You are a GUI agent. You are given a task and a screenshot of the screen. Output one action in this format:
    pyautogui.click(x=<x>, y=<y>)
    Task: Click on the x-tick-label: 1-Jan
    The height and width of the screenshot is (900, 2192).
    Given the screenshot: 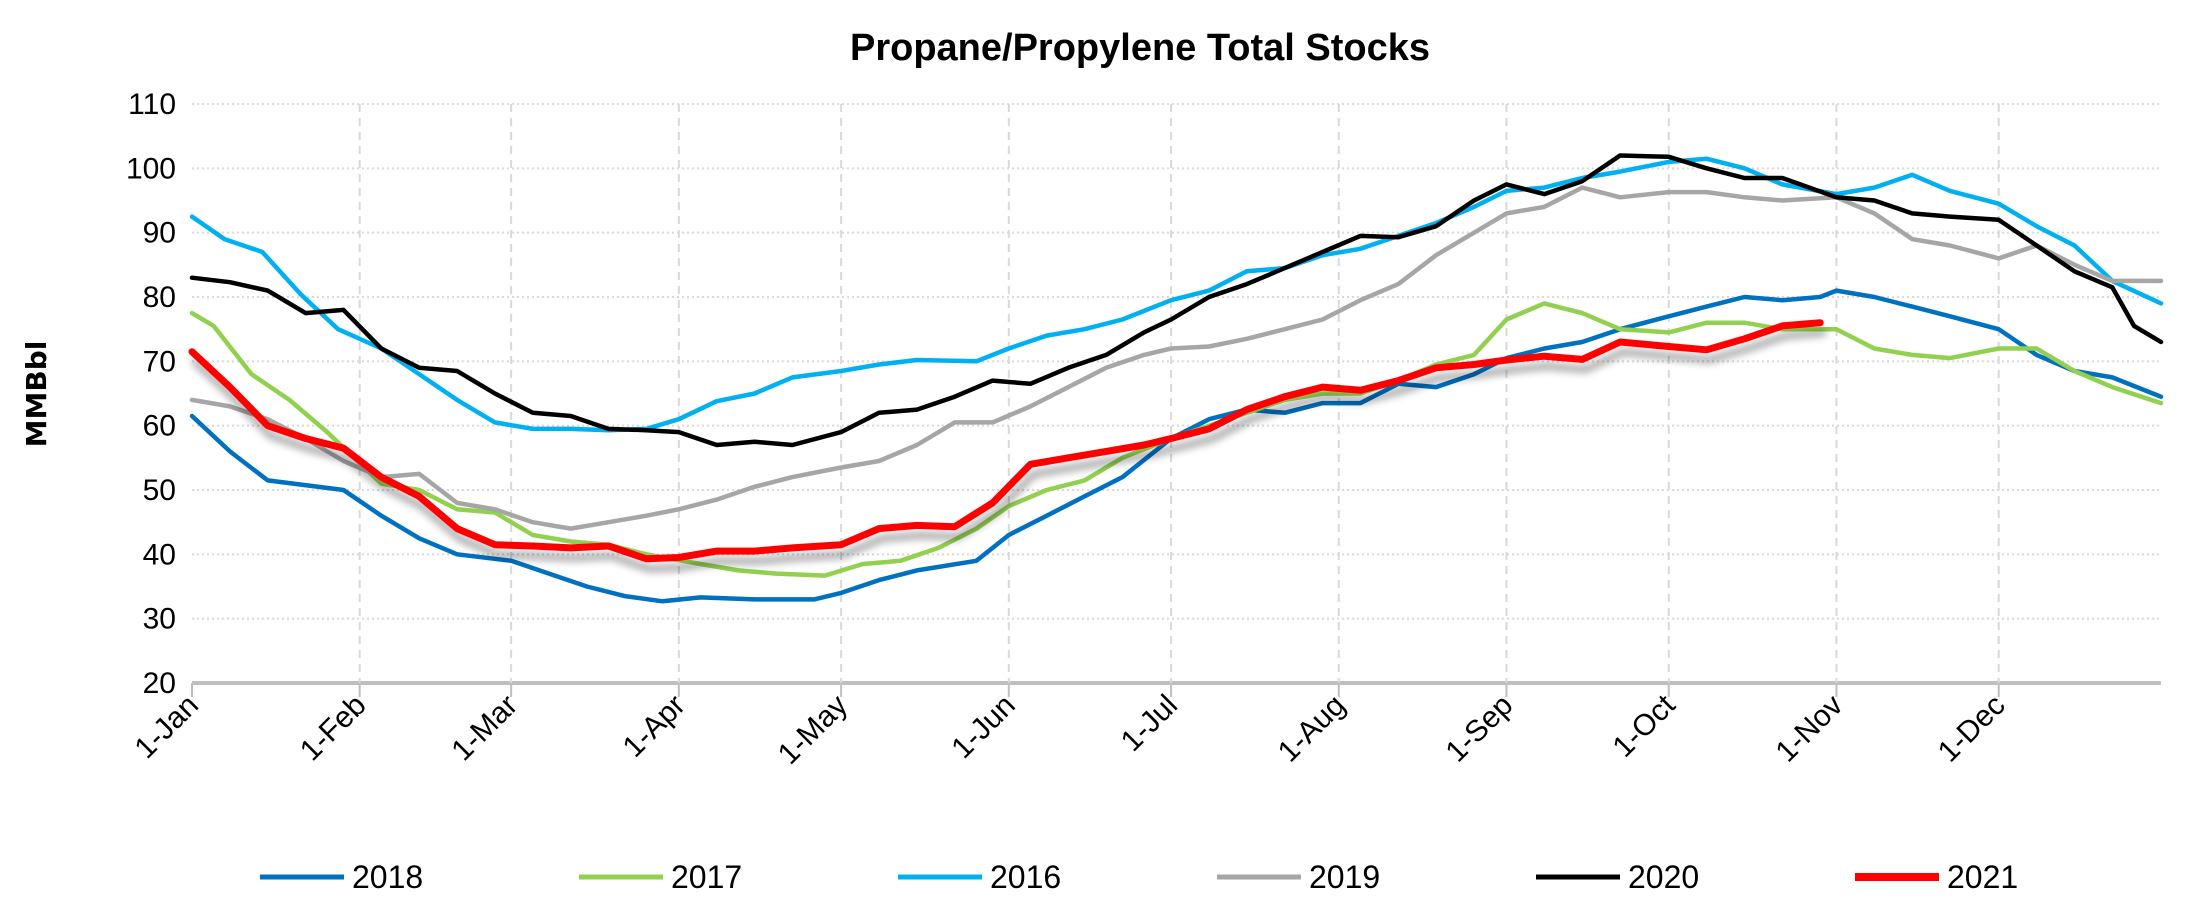 What is the action you would take?
    pyautogui.click(x=167, y=727)
    